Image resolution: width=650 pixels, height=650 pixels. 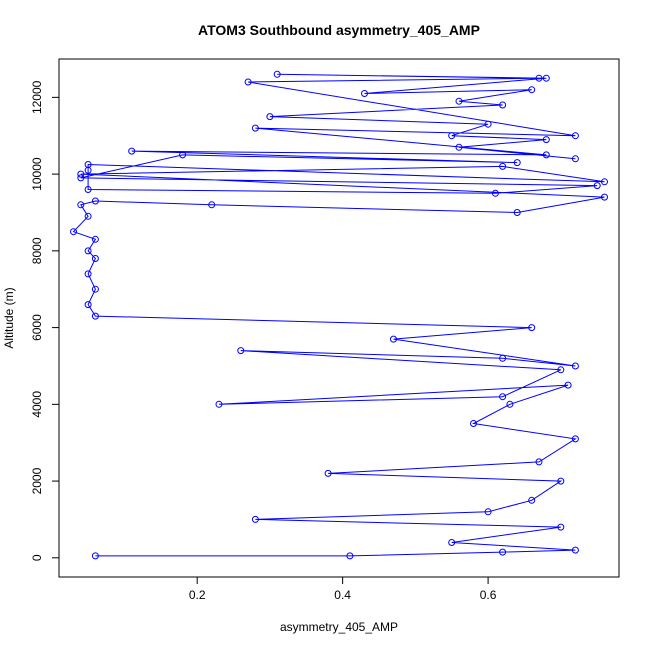 What do you see at coordinates (339, 30) in the screenshot?
I see `chart-title: ATOM3 Southbound asymmetry_405_AMP` at bounding box center [339, 30].